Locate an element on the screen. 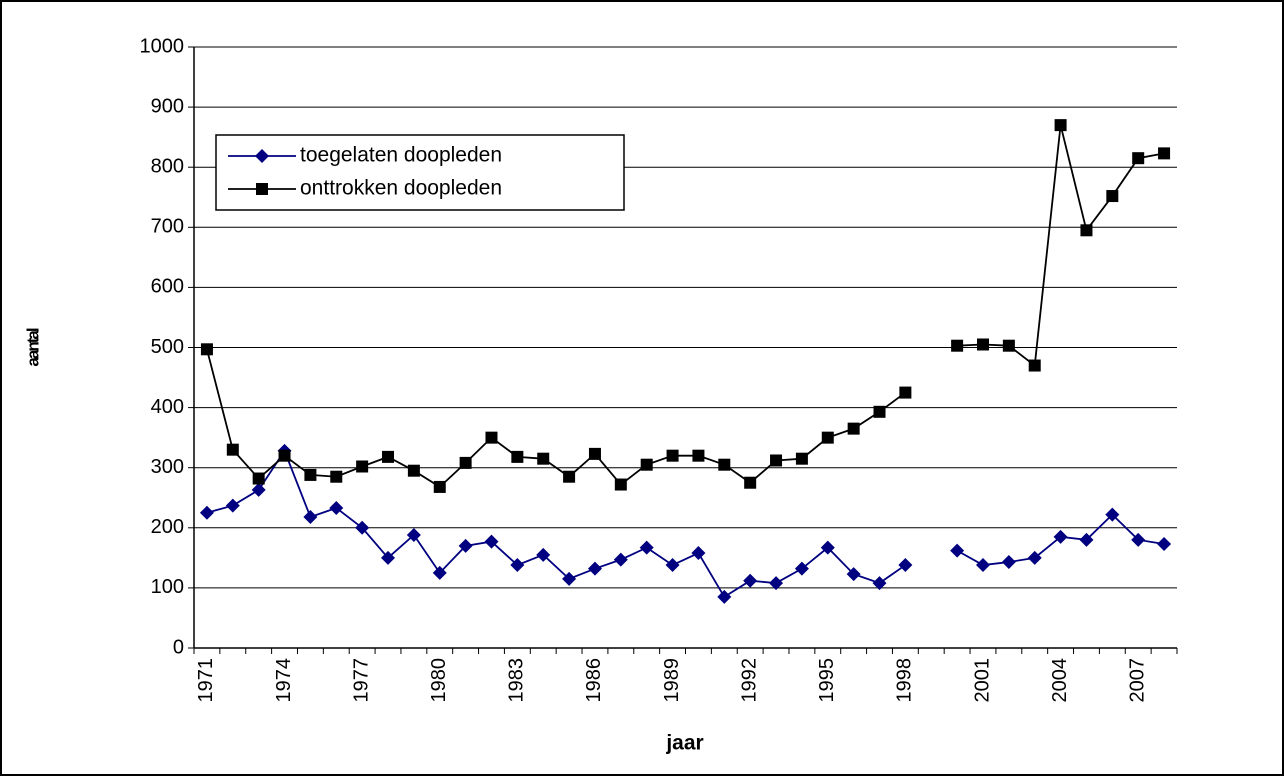 Image resolution: width=1284 pixels, height=776 pixels. x-tick-label: 2007 is located at coordinates (1137, 680).